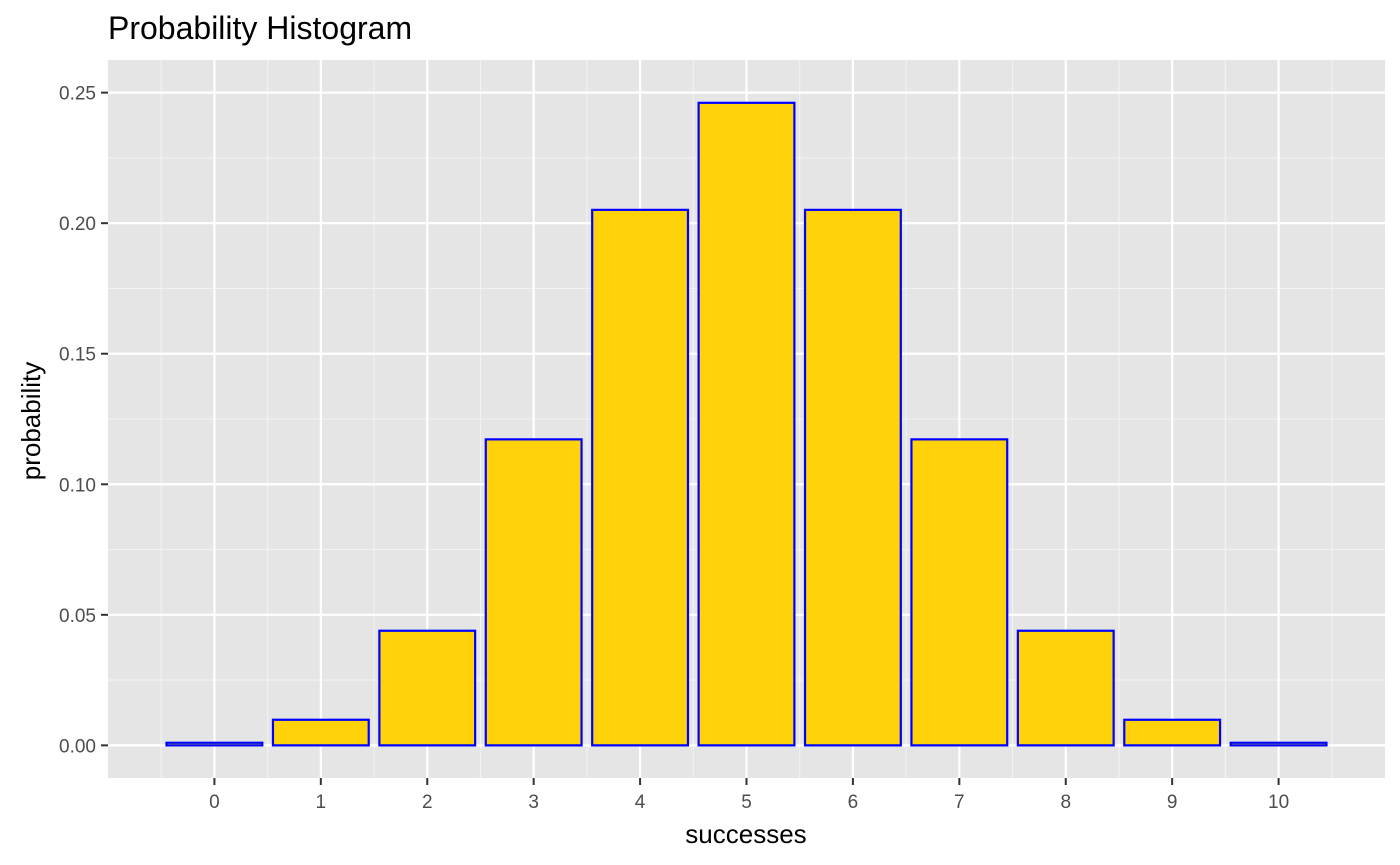 The height and width of the screenshot is (865, 1400). What do you see at coordinates (1172, 802) in the screenshot?
I see `x-tick-label: 9` at bounding box center [1172, 802].